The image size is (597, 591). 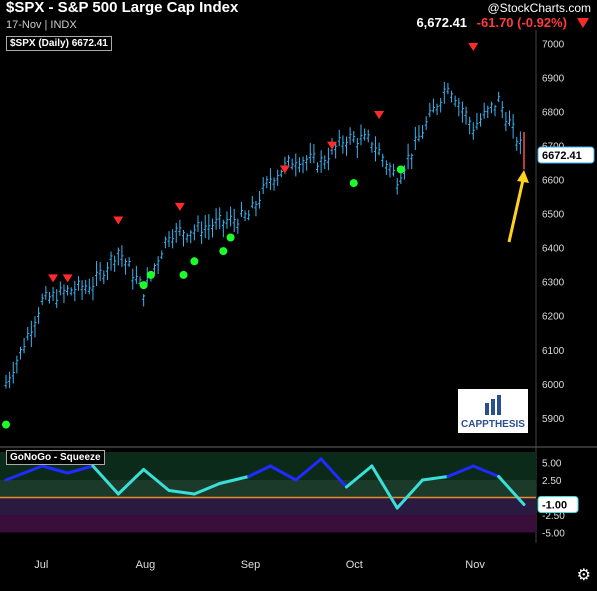 What do you see at coordinates (516, 211) in the screenshot?
I see `annotation-arrow` at bounding box center [516, 211].